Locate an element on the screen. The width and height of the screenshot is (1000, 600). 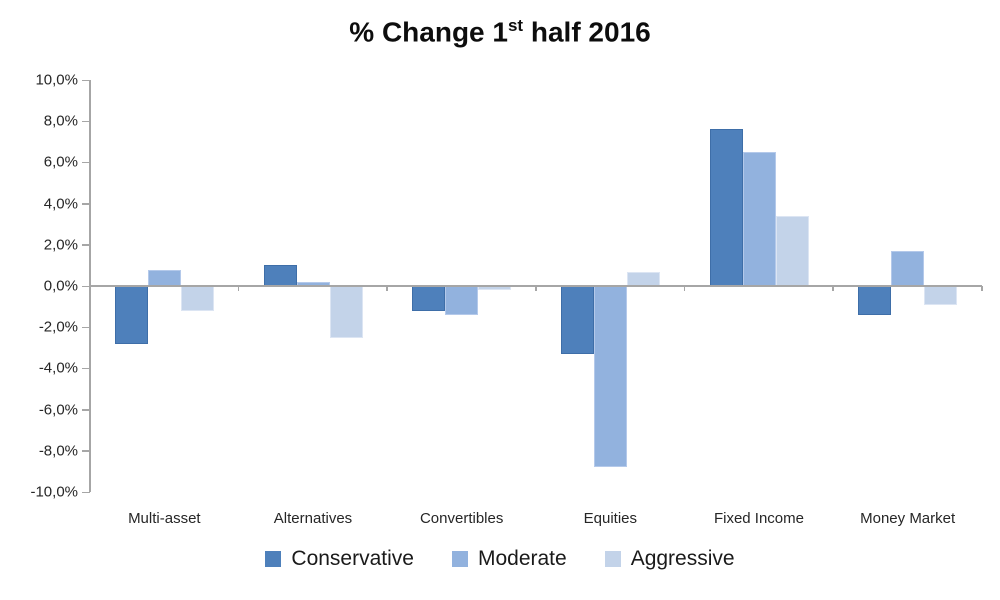
chart-title: % Change 1st half 2016 is located at coordinates (500, 32).